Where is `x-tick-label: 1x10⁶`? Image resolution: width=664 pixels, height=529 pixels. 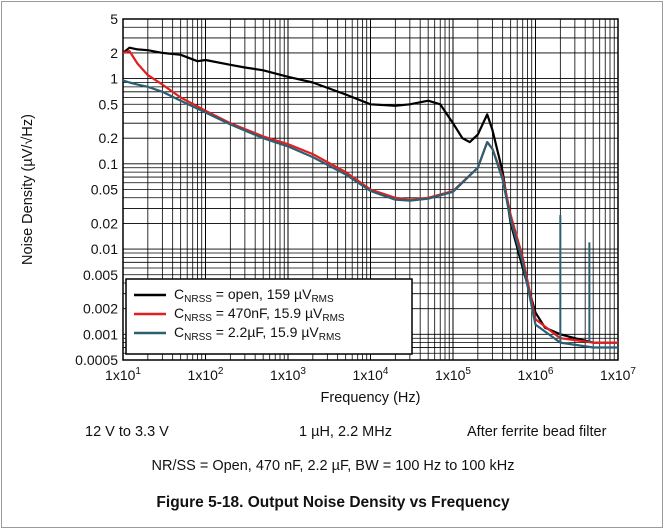
x-tick-label: 1x10⁶ is located at coordinates (536, 374).